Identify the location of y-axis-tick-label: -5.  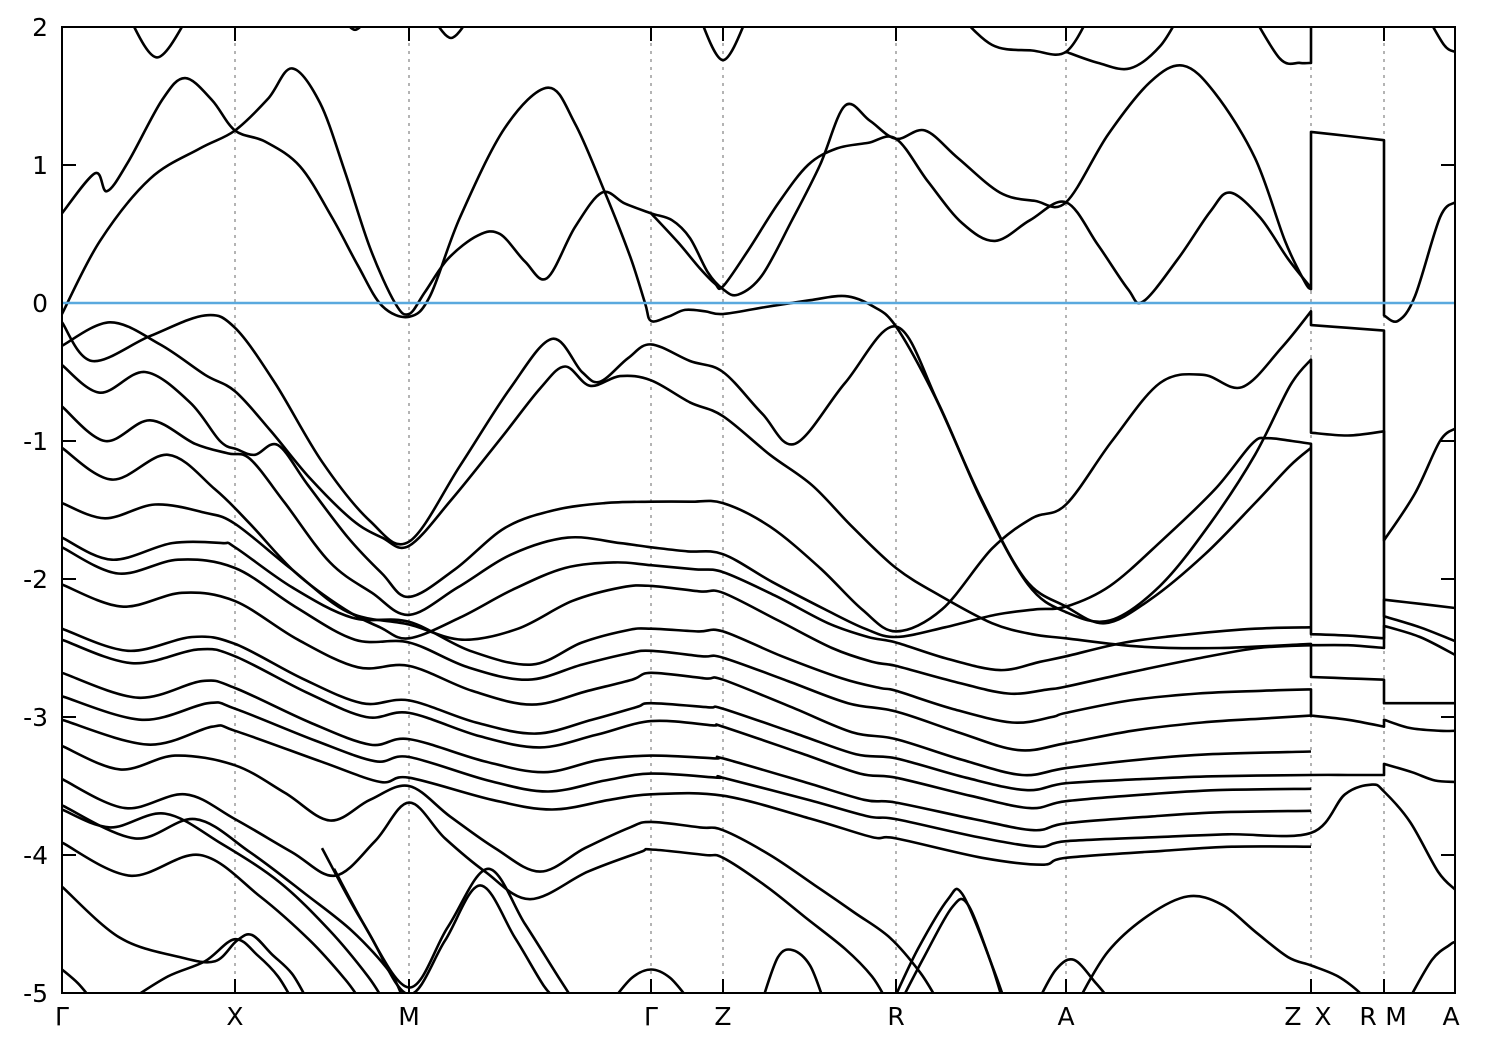
(35, 993).